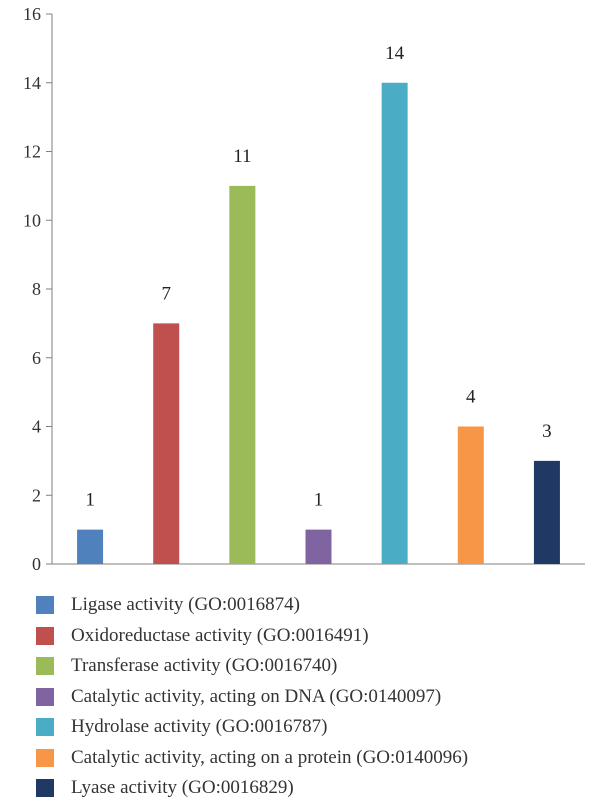 The image size is (600, 804). I want to click on y-tick-label: 0, so click(36, 564).